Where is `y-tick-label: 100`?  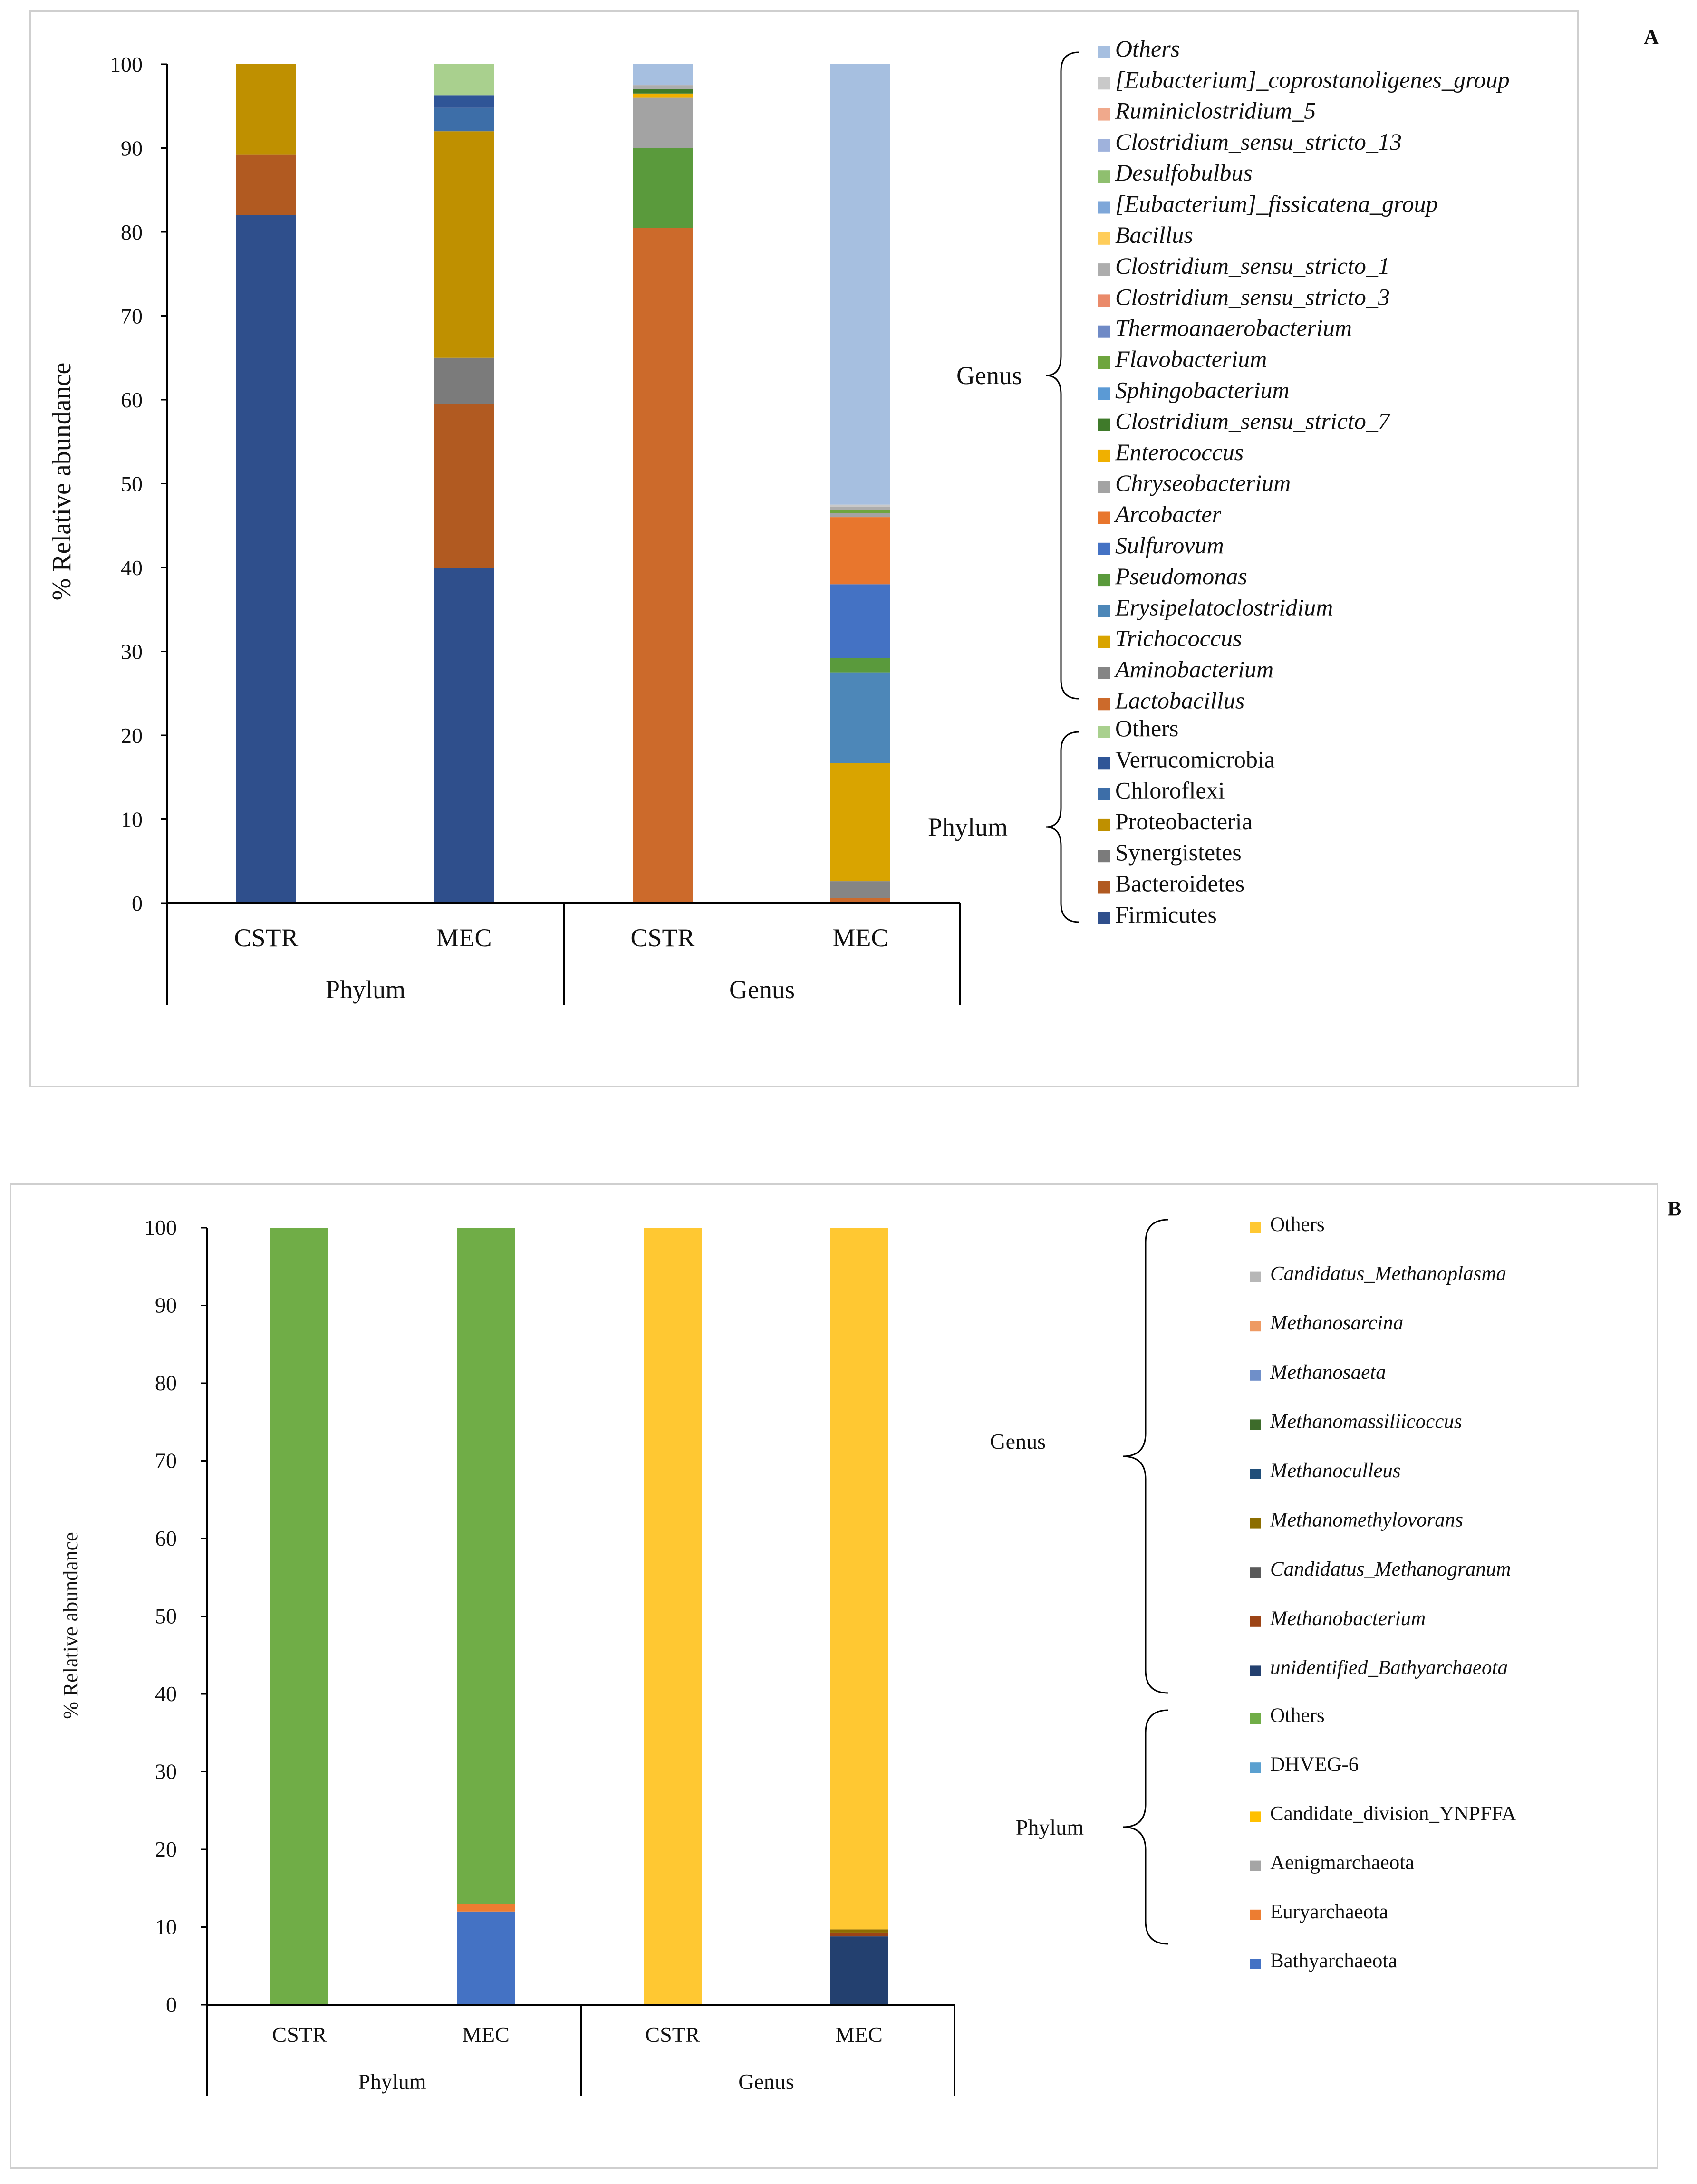 y-tick-label: 100 is located at coordinates (161, 1227).